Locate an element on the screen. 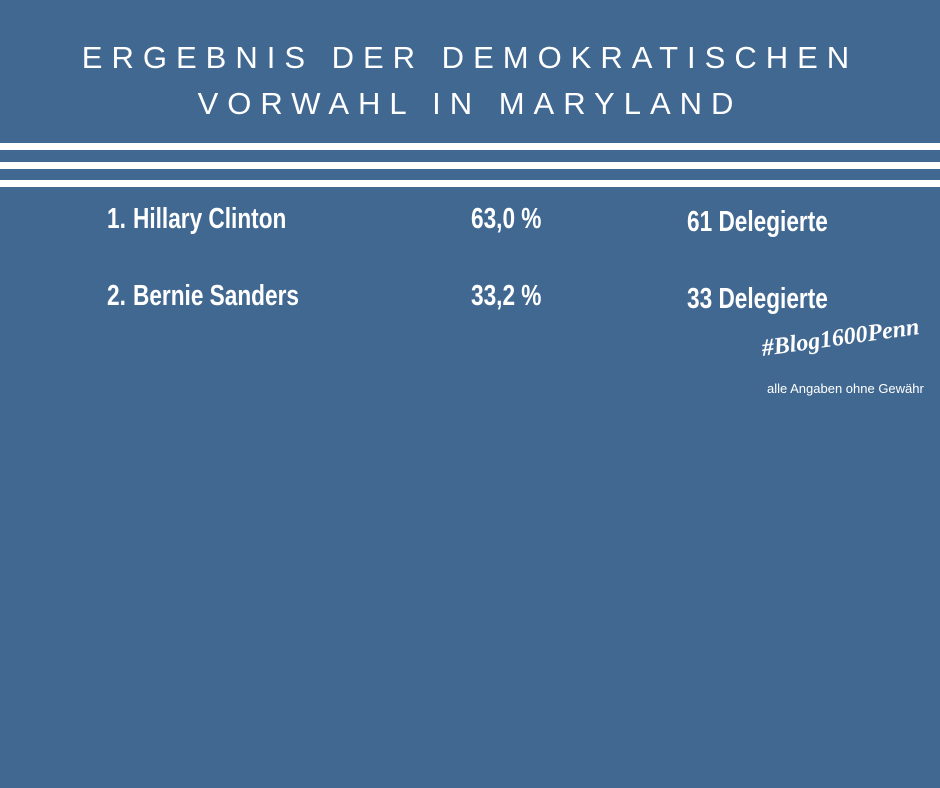 The width and height of the screenshot is (940, 788). candidate-name: Bernie Sanders is located at coordinates (216, 296).